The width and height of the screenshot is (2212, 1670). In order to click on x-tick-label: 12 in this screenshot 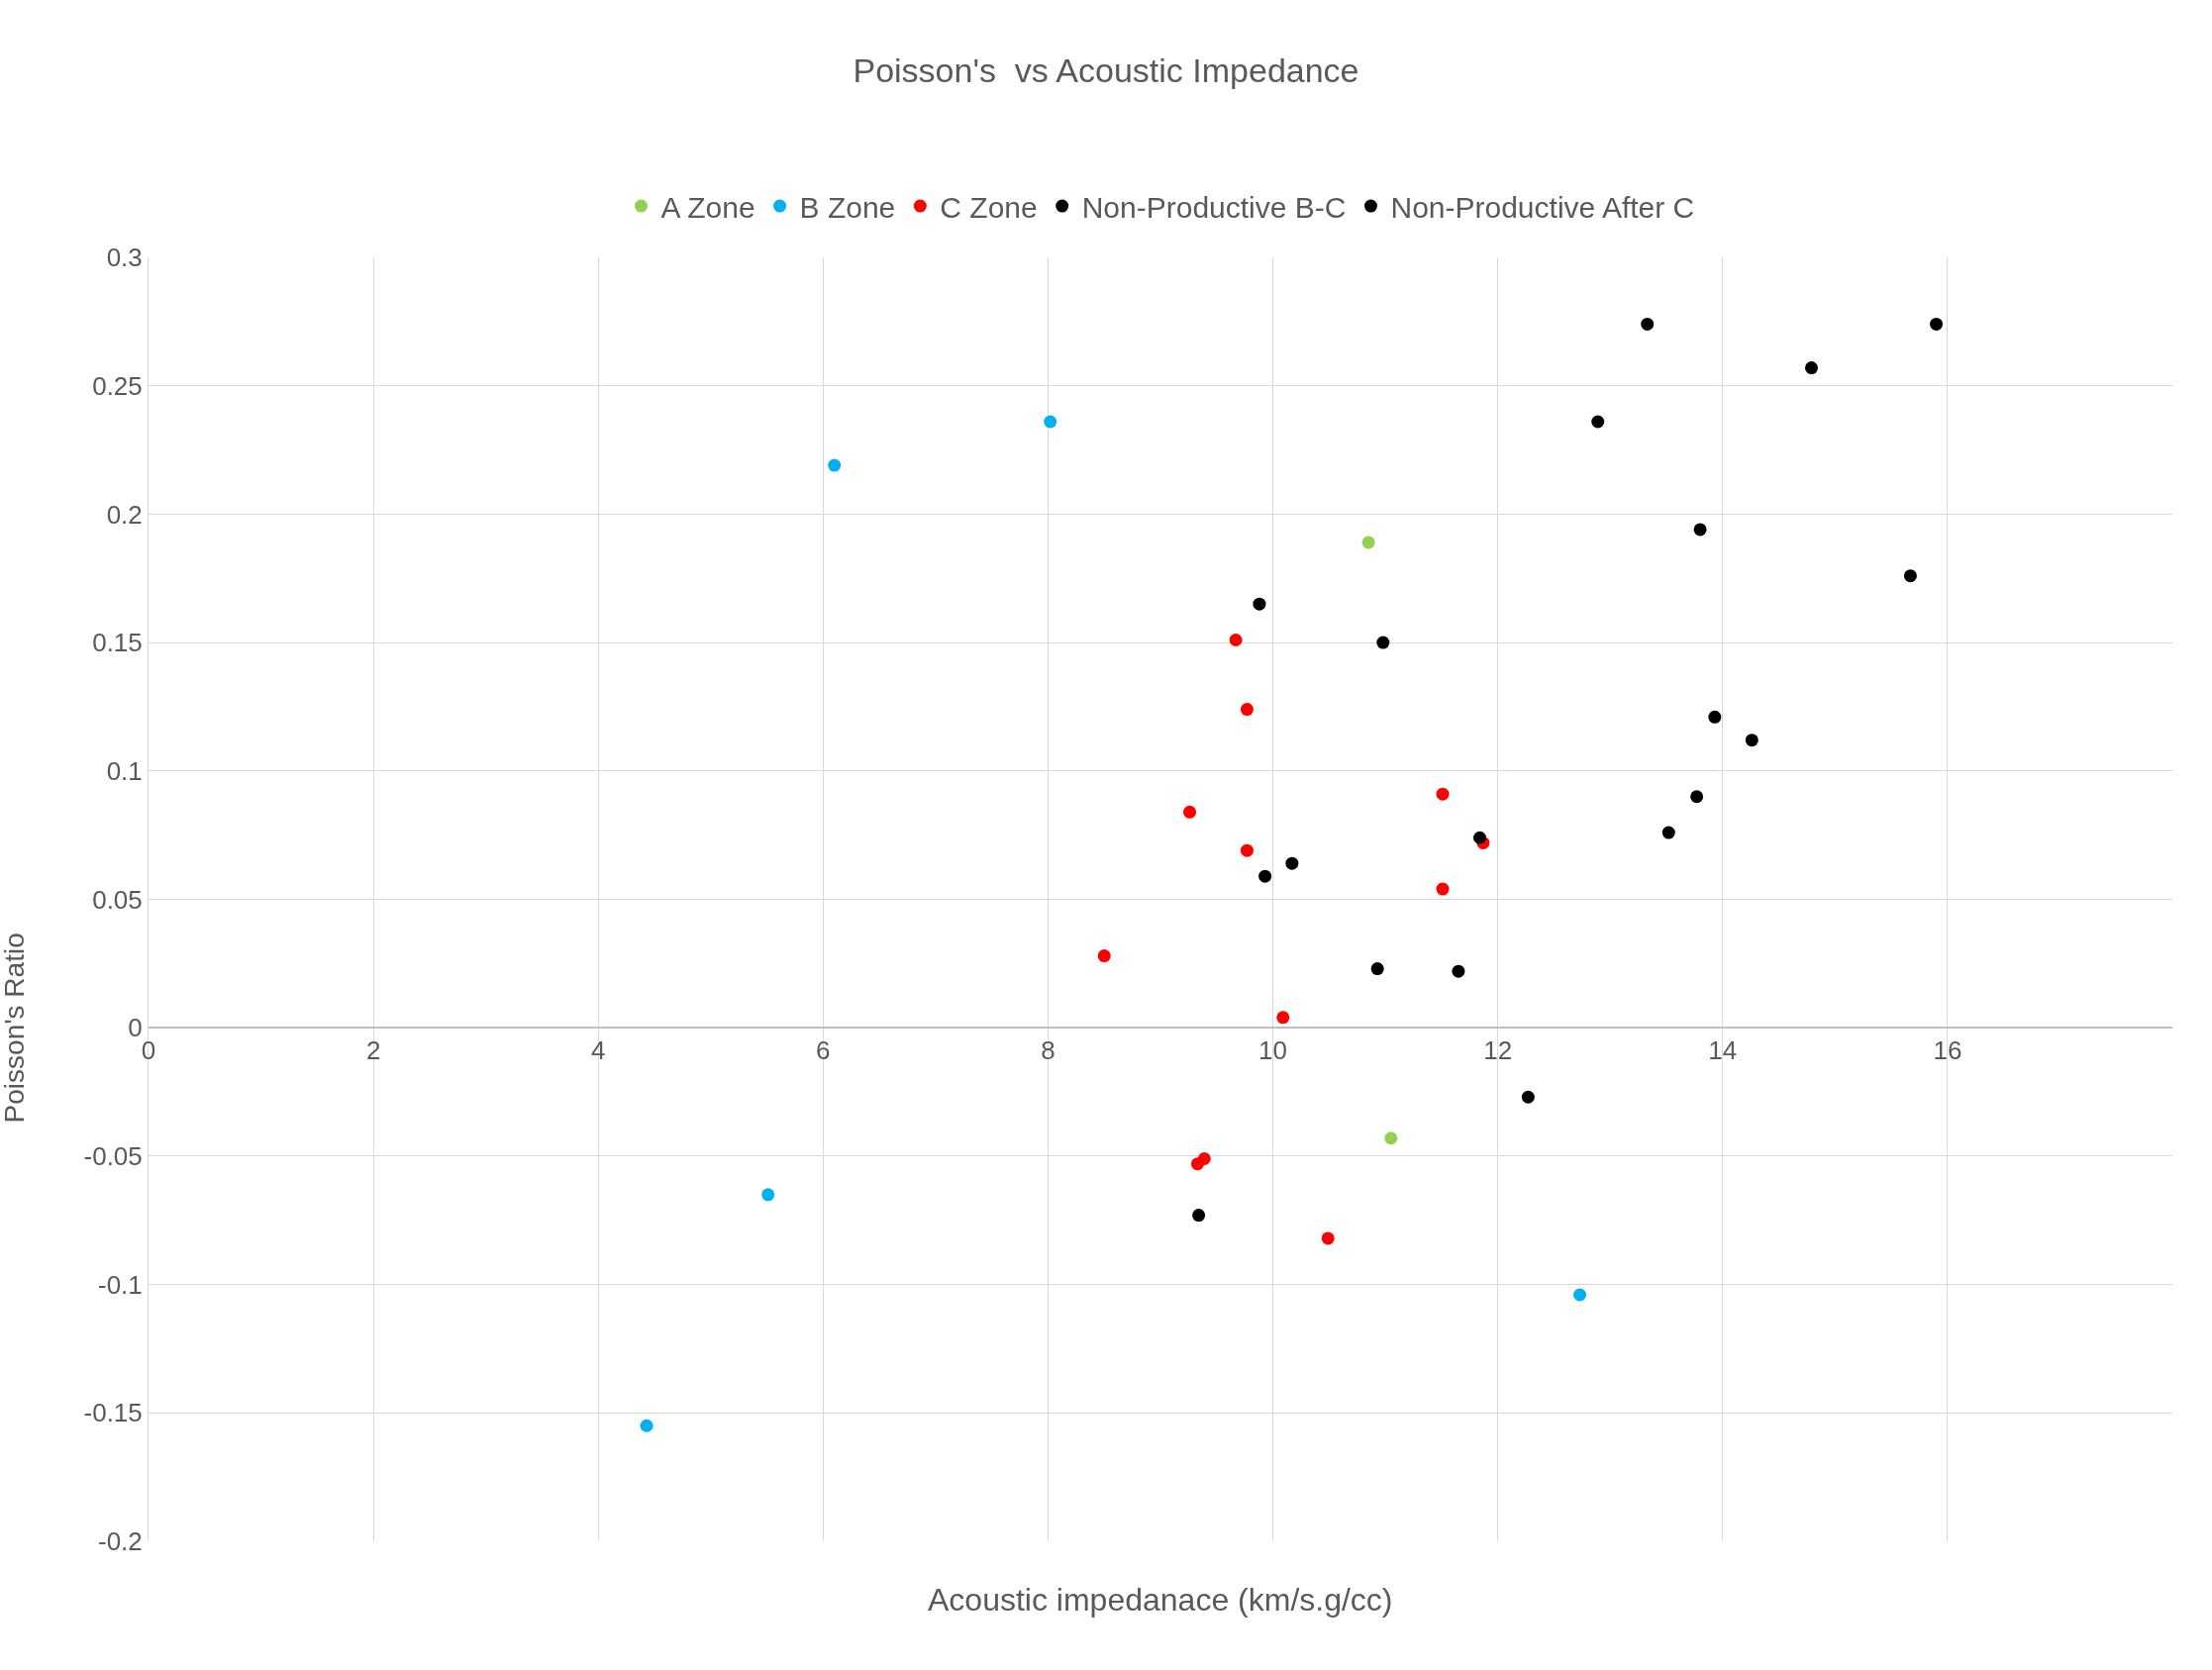, I will do `click(1498, 1050)`.